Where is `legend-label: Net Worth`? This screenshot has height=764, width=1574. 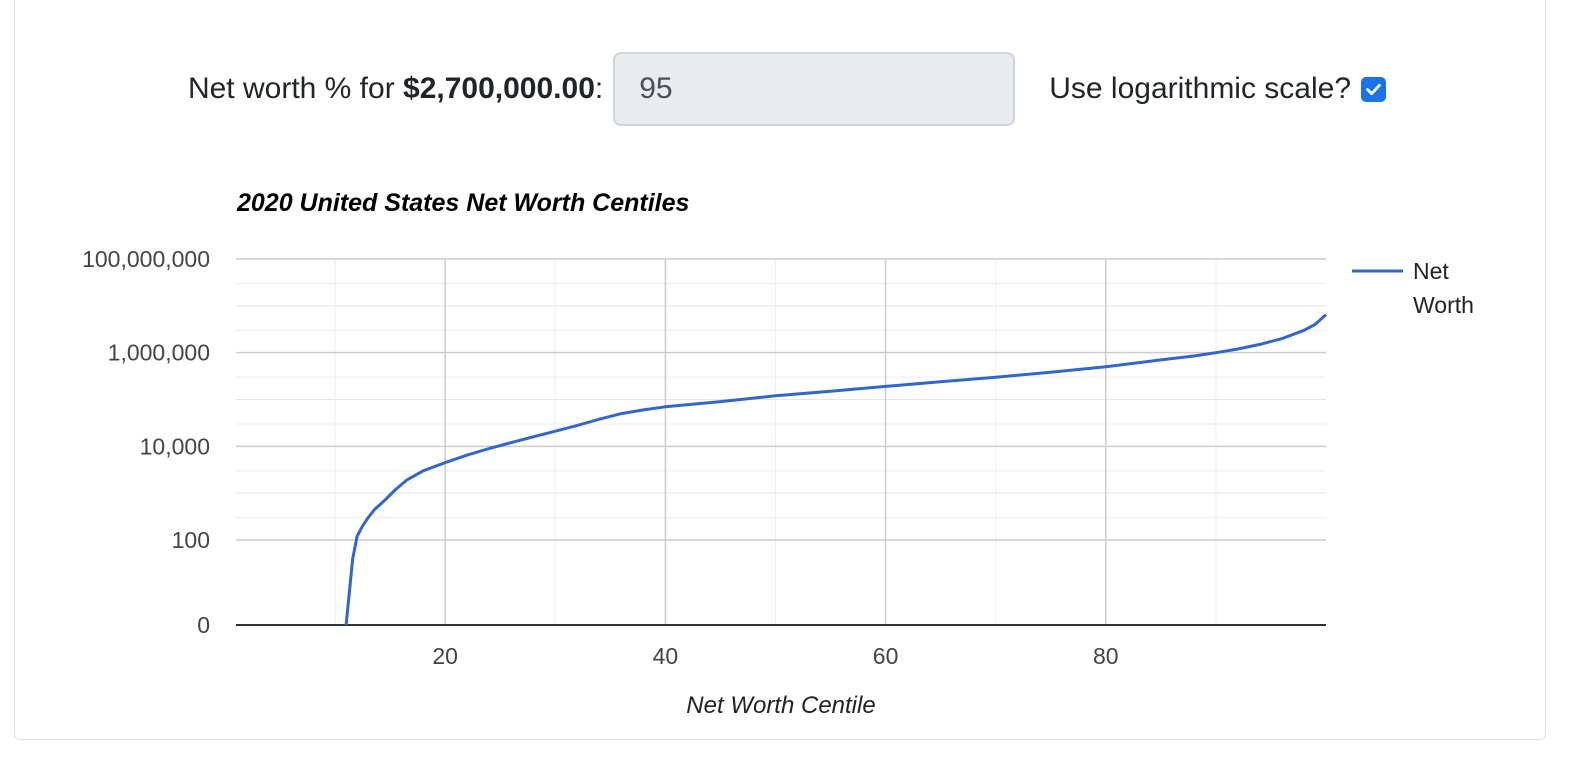 legend-label: Net Worth is located at coordinates (1443, 288).